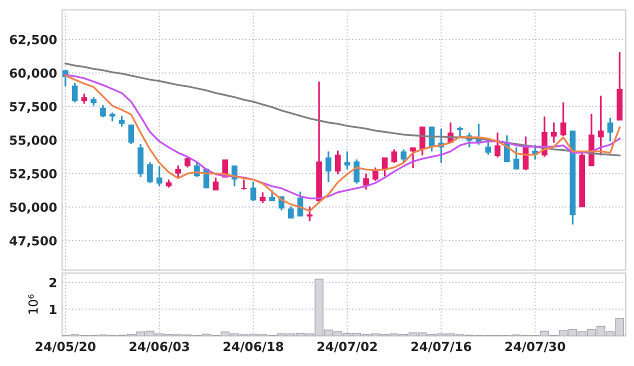  I want to click on x-tick-label: 24/07/02, so click(347, 347).